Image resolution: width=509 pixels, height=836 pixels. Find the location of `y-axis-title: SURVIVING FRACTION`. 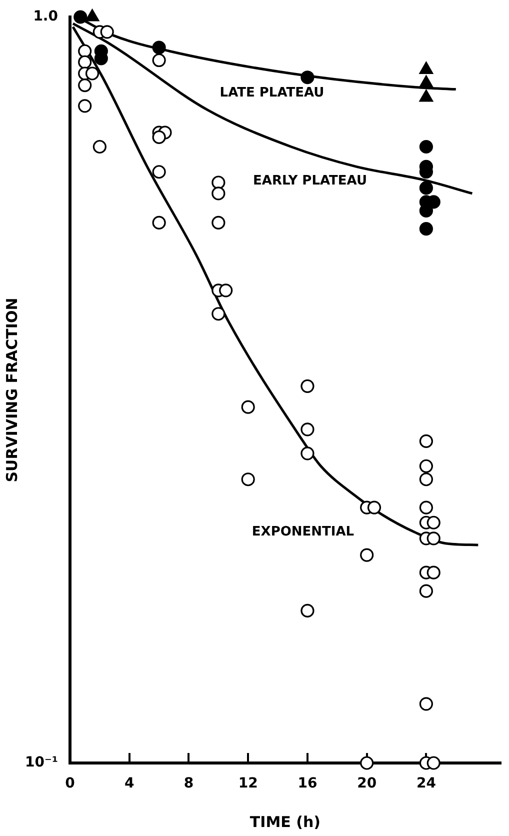

y-axis-title: SURVIVING FRACTION is located at coordinates (11, 390).